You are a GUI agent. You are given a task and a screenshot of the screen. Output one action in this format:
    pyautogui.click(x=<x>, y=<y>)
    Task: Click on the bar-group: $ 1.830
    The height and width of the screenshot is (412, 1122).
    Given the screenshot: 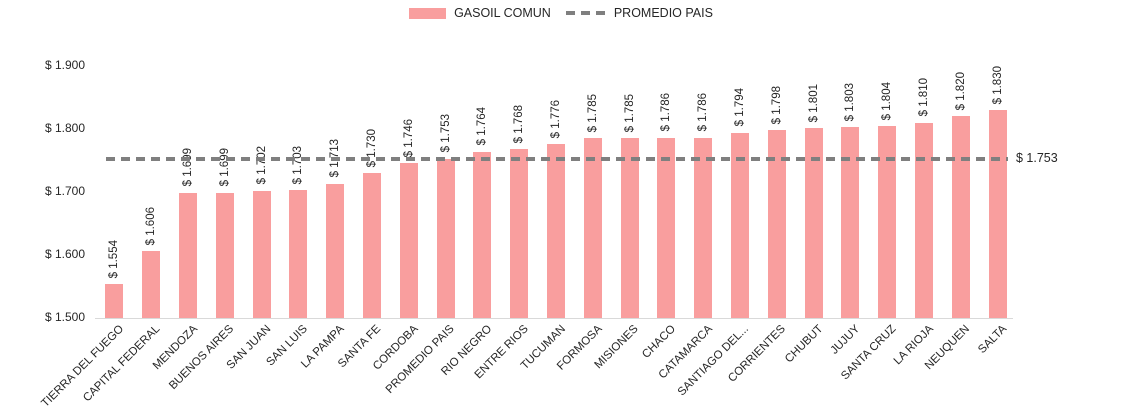 What is the action you would take?
    pyautogui.click(x=997, y=192)
    